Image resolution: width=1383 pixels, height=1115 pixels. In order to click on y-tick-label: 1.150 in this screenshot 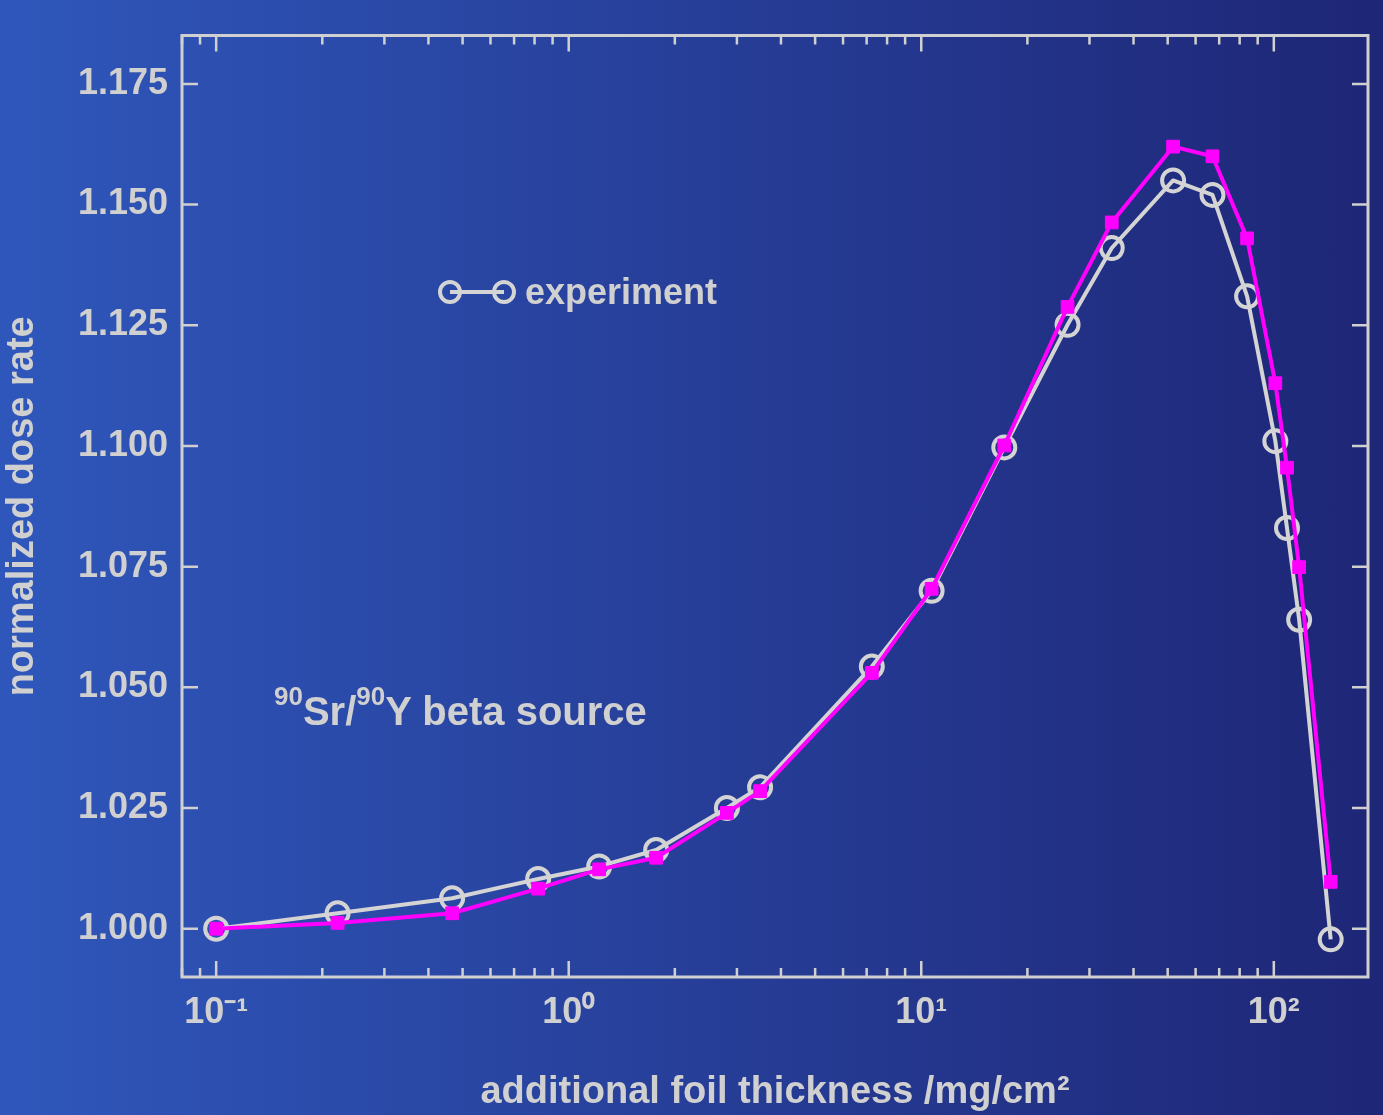, I will do `click(122, 202)`.